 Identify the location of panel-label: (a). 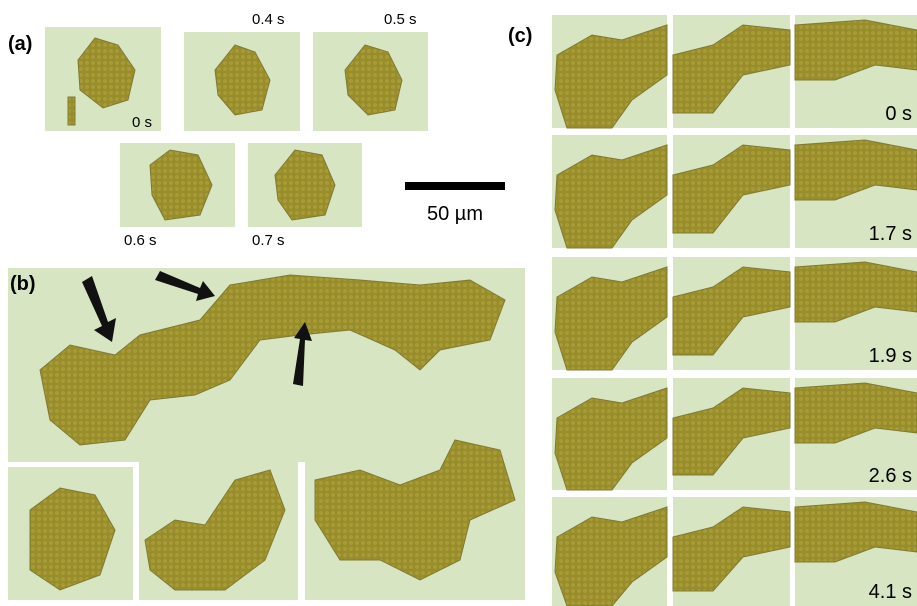
(20, 44).